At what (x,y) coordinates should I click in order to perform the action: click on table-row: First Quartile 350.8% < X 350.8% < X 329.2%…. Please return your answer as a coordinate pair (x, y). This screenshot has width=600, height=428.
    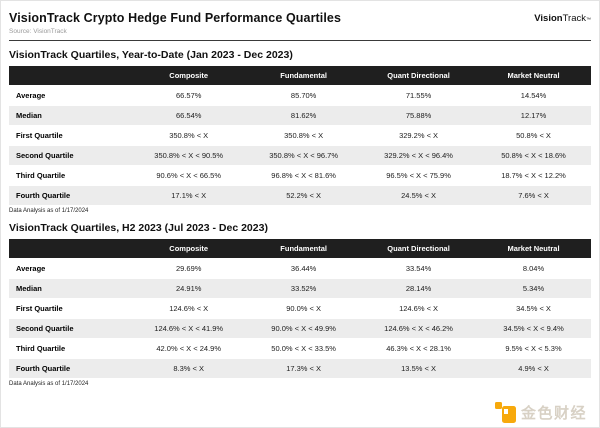
    Looking at the image, I should click on (300, 135).